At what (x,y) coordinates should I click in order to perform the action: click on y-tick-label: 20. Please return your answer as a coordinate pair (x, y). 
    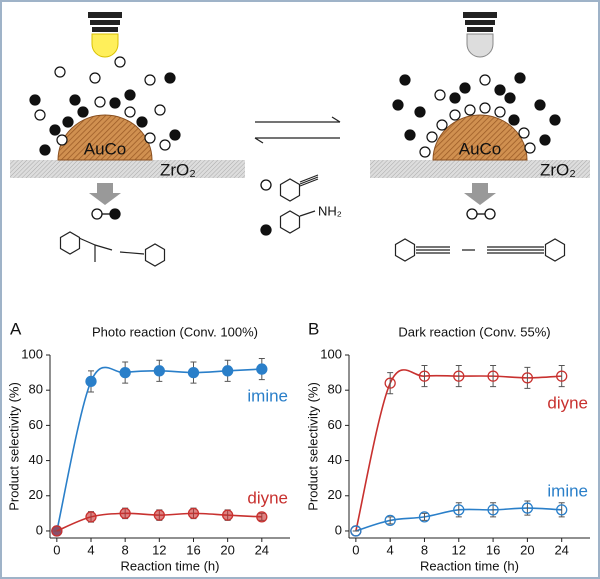
    Looking at the image, I should click on (335, 494).